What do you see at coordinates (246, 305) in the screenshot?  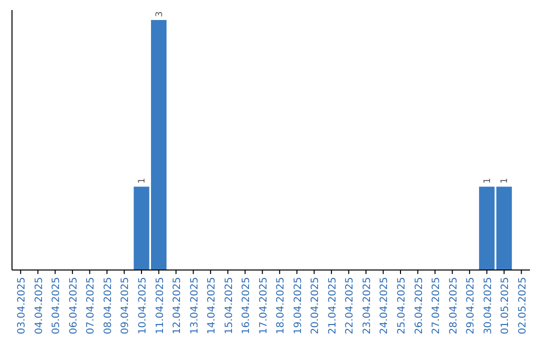 I see `x-tick-label: 16.04.2025` at bounding box center [246, 305].